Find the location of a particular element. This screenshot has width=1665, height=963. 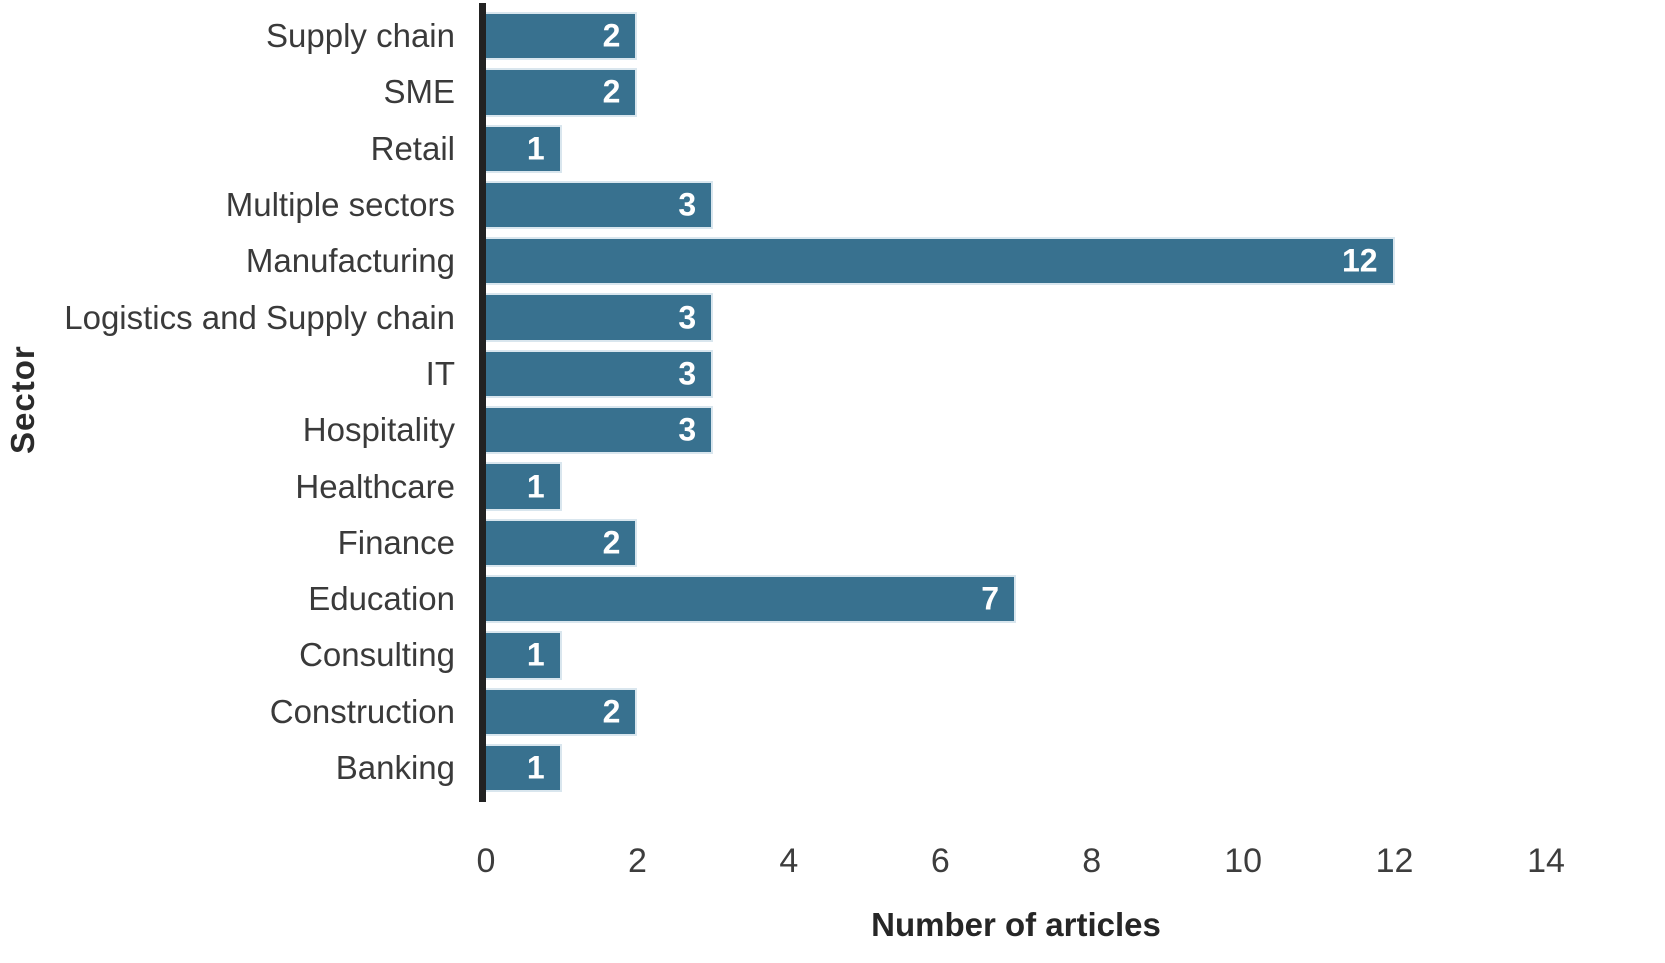

category-label: Finance is located at coordinates (396, 542).